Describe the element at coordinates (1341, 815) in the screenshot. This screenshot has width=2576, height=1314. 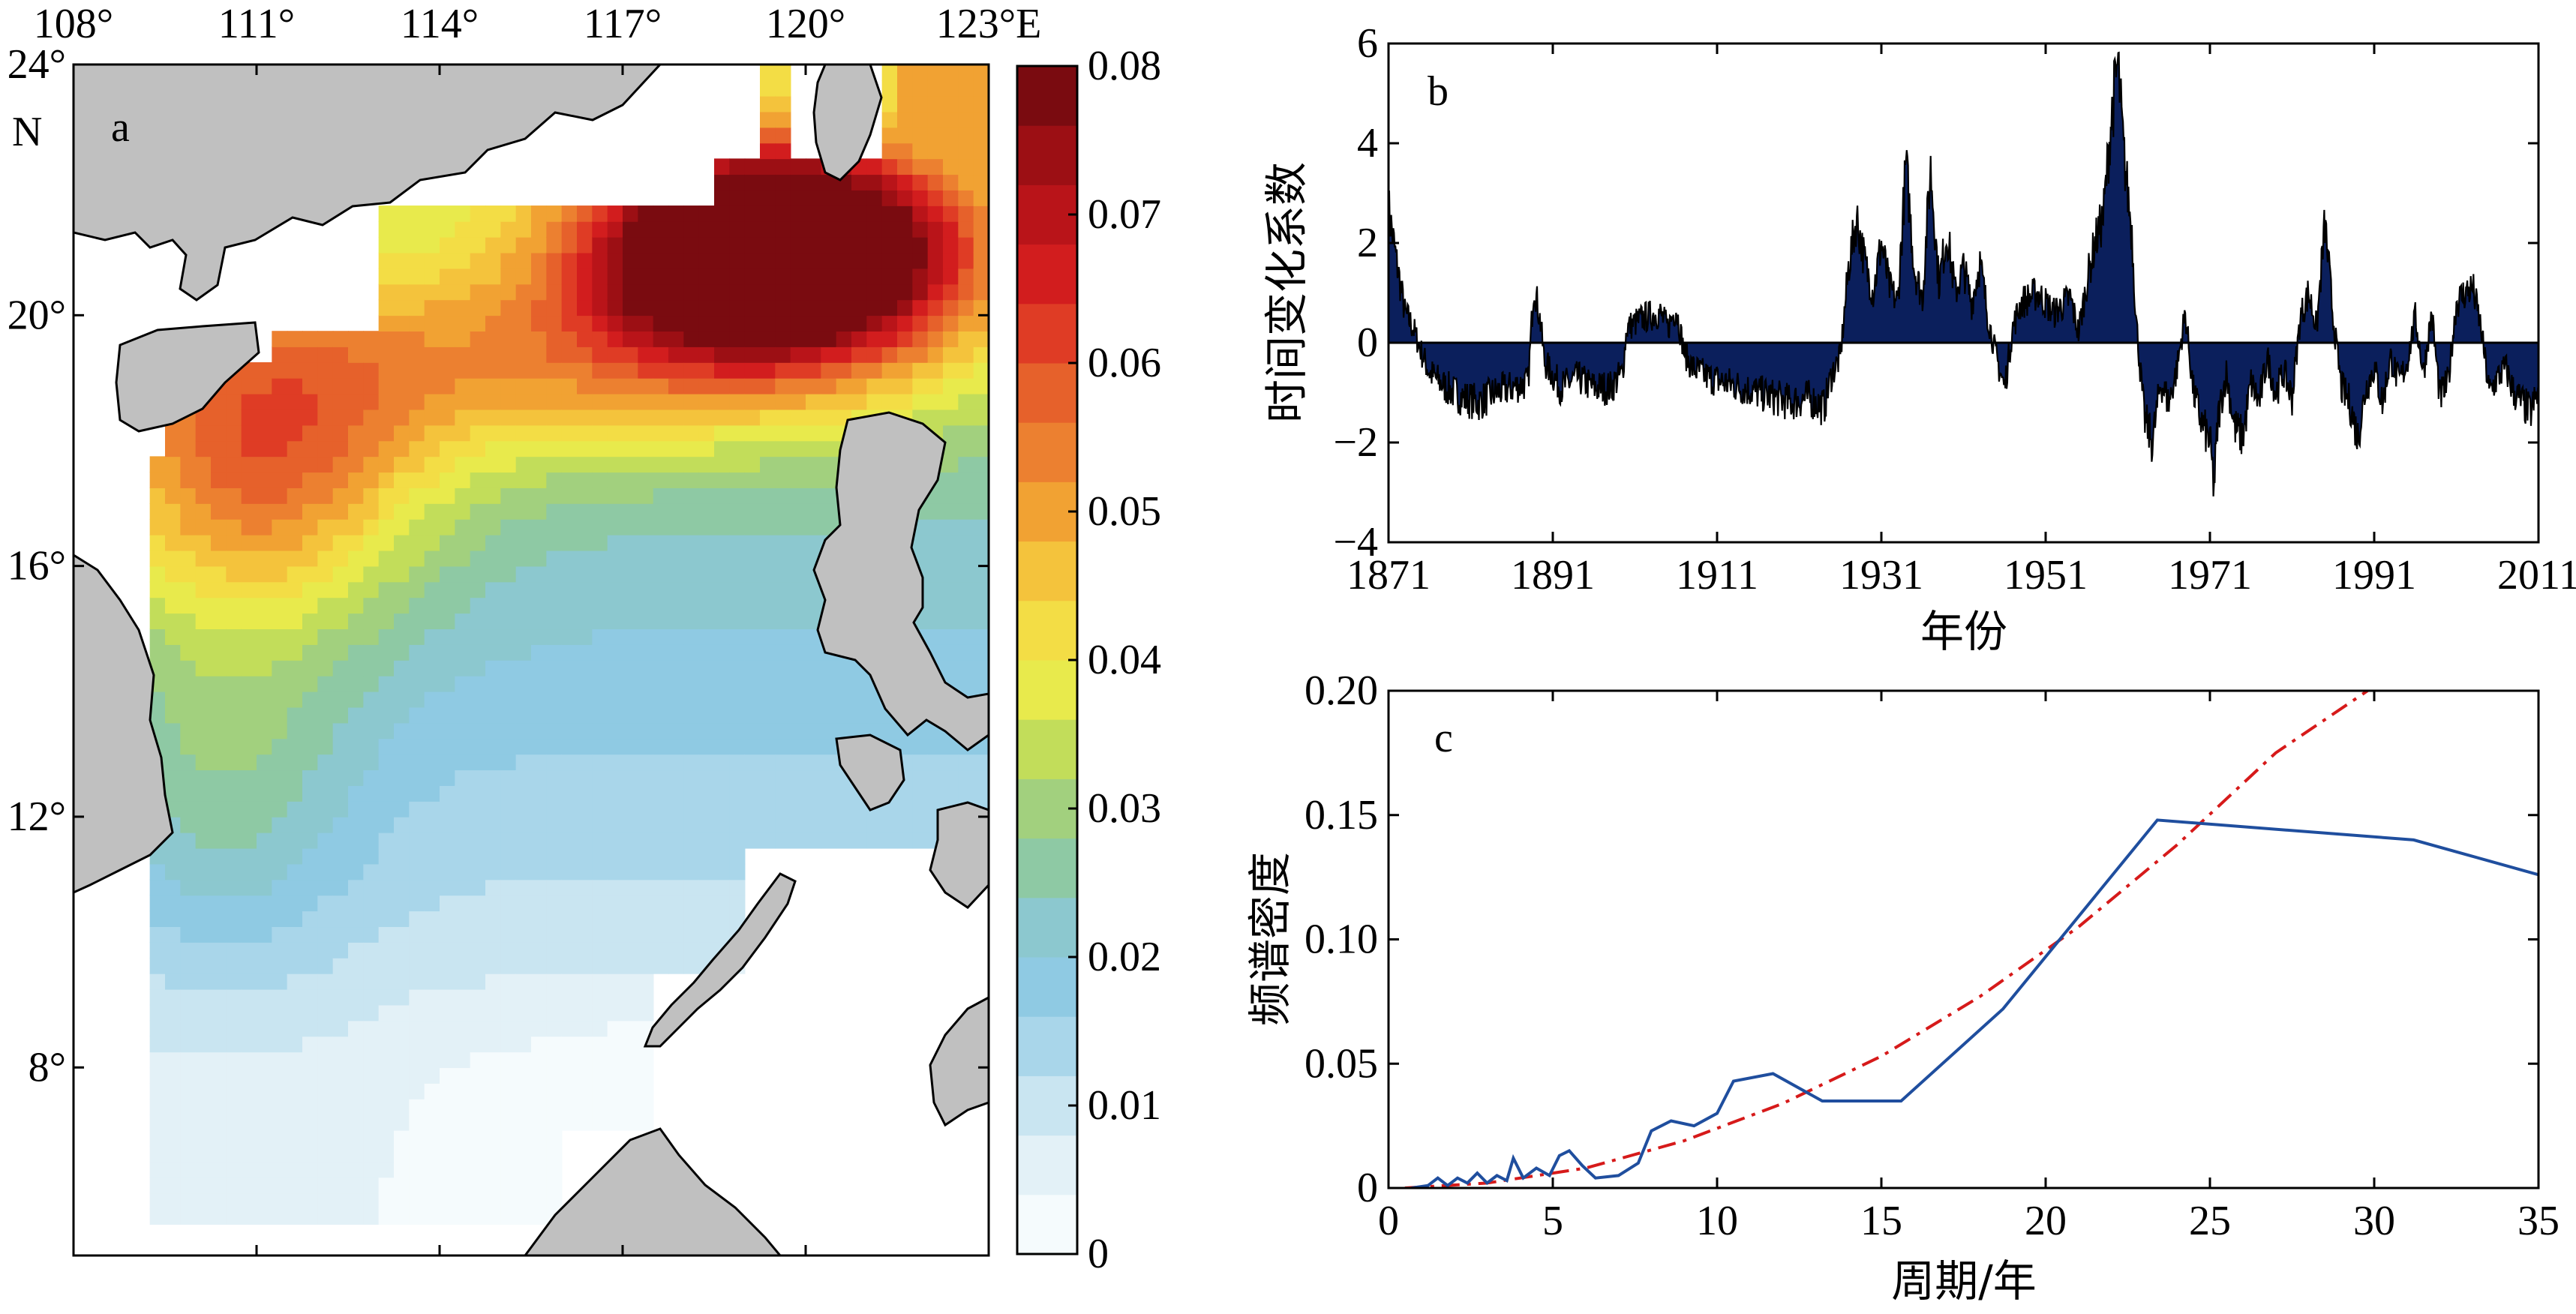
I see `spectrum-y-tick-label: 0.15` at that location.